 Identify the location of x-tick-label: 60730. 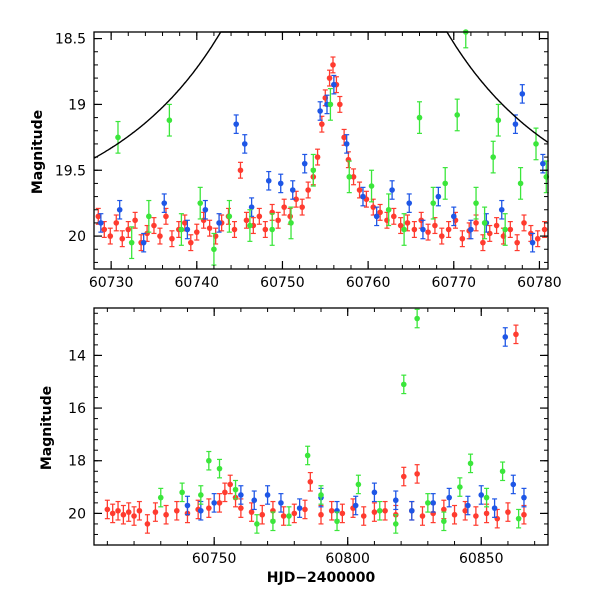
(111, 283).